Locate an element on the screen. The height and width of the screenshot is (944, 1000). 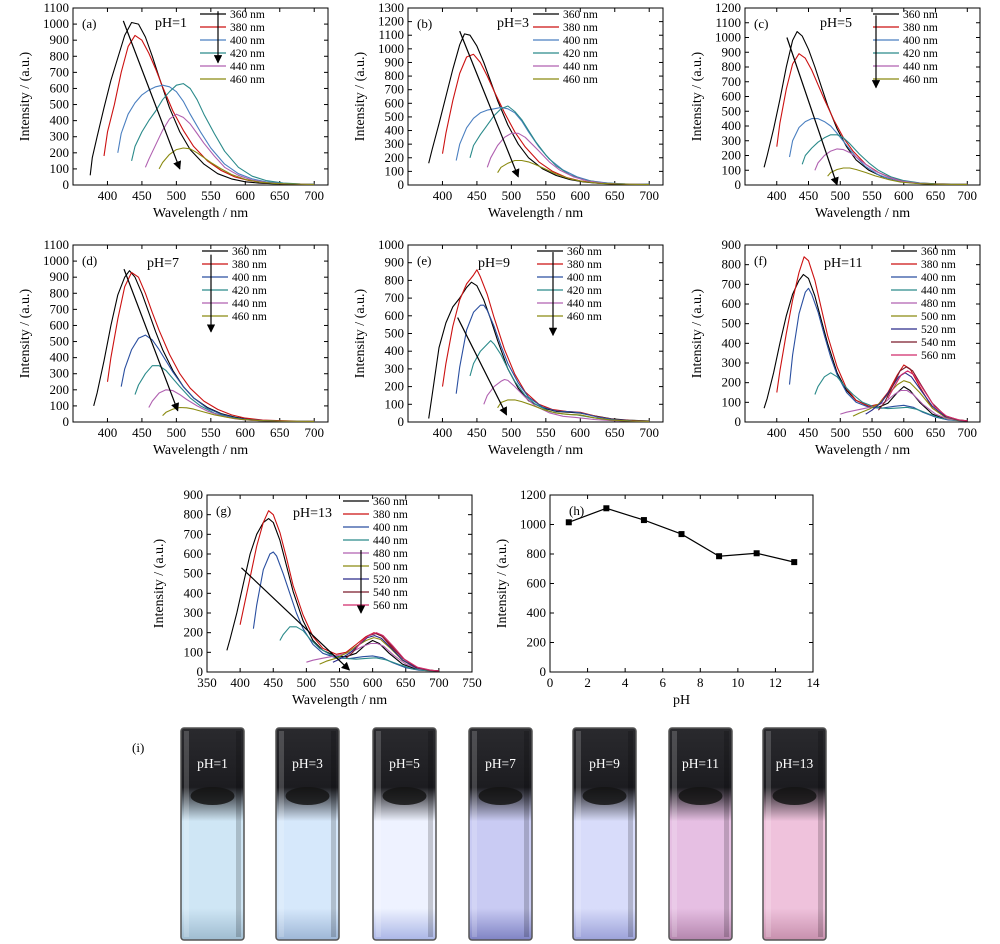
legend-entry: 500 nm is located at coordinates (390, 567).